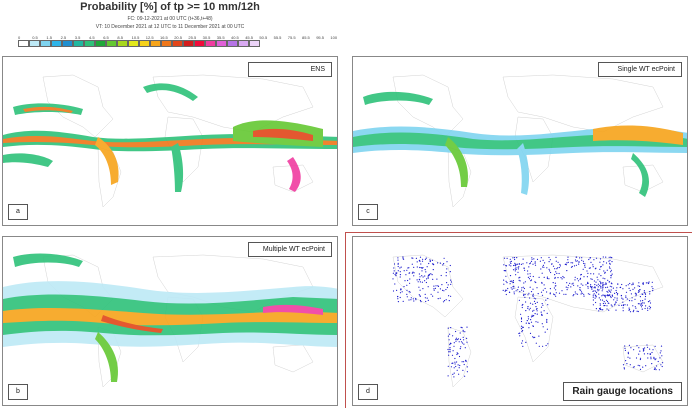 The image size is (692, 408). What do you see at coordinates (45, 43) in the screenshot?
I see `colorbar-cell` at bounding box center [45, 43].